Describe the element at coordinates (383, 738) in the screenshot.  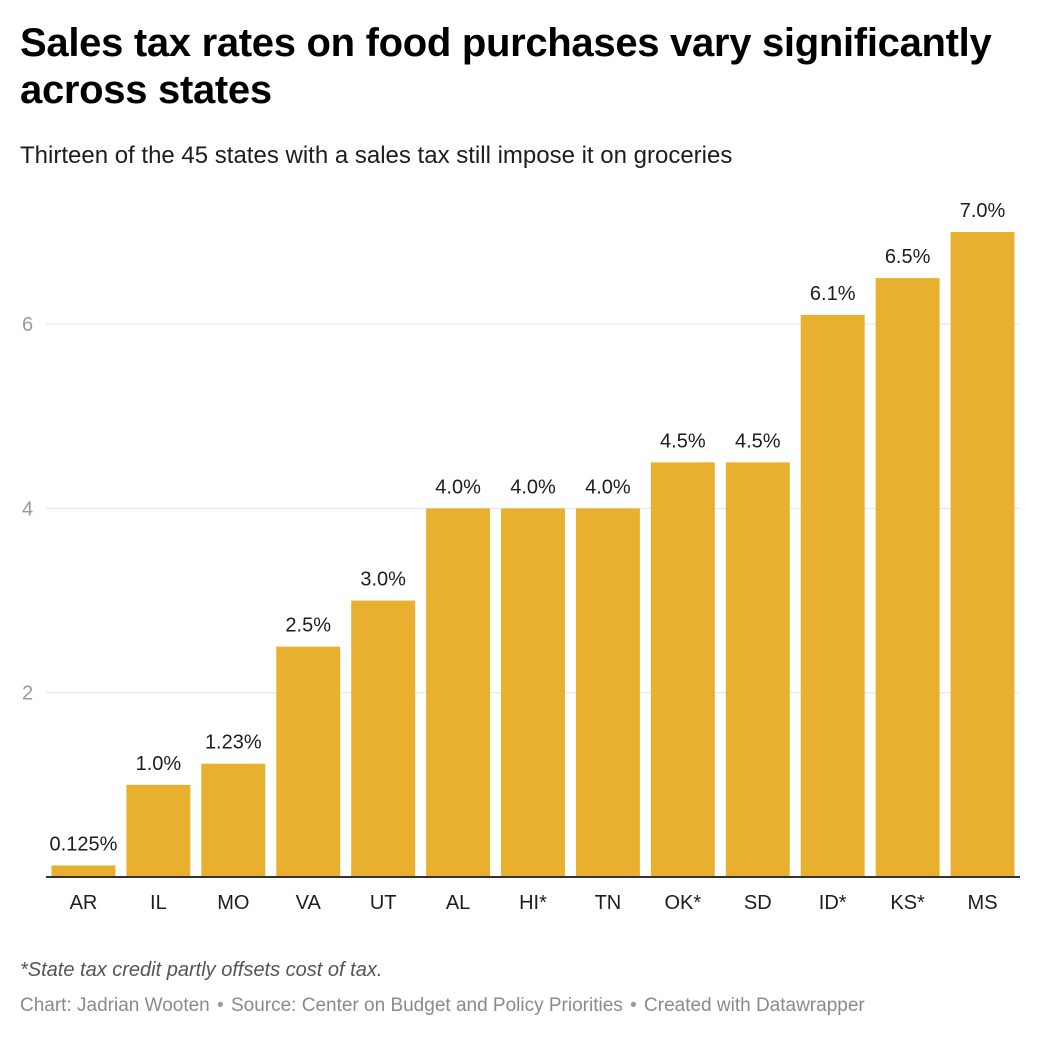
I see `bar-ut` at that location.